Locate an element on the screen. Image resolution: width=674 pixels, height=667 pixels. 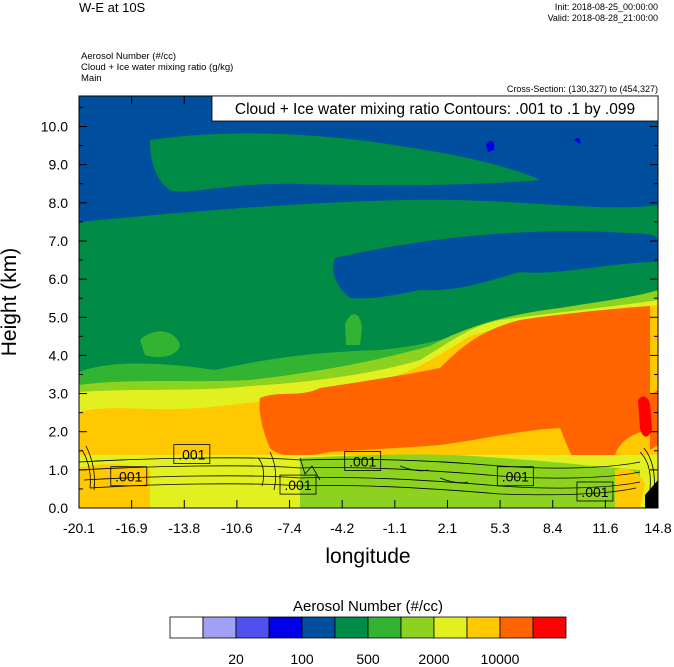
colorbar-label: 10000 is located at coordinates (500, 659).